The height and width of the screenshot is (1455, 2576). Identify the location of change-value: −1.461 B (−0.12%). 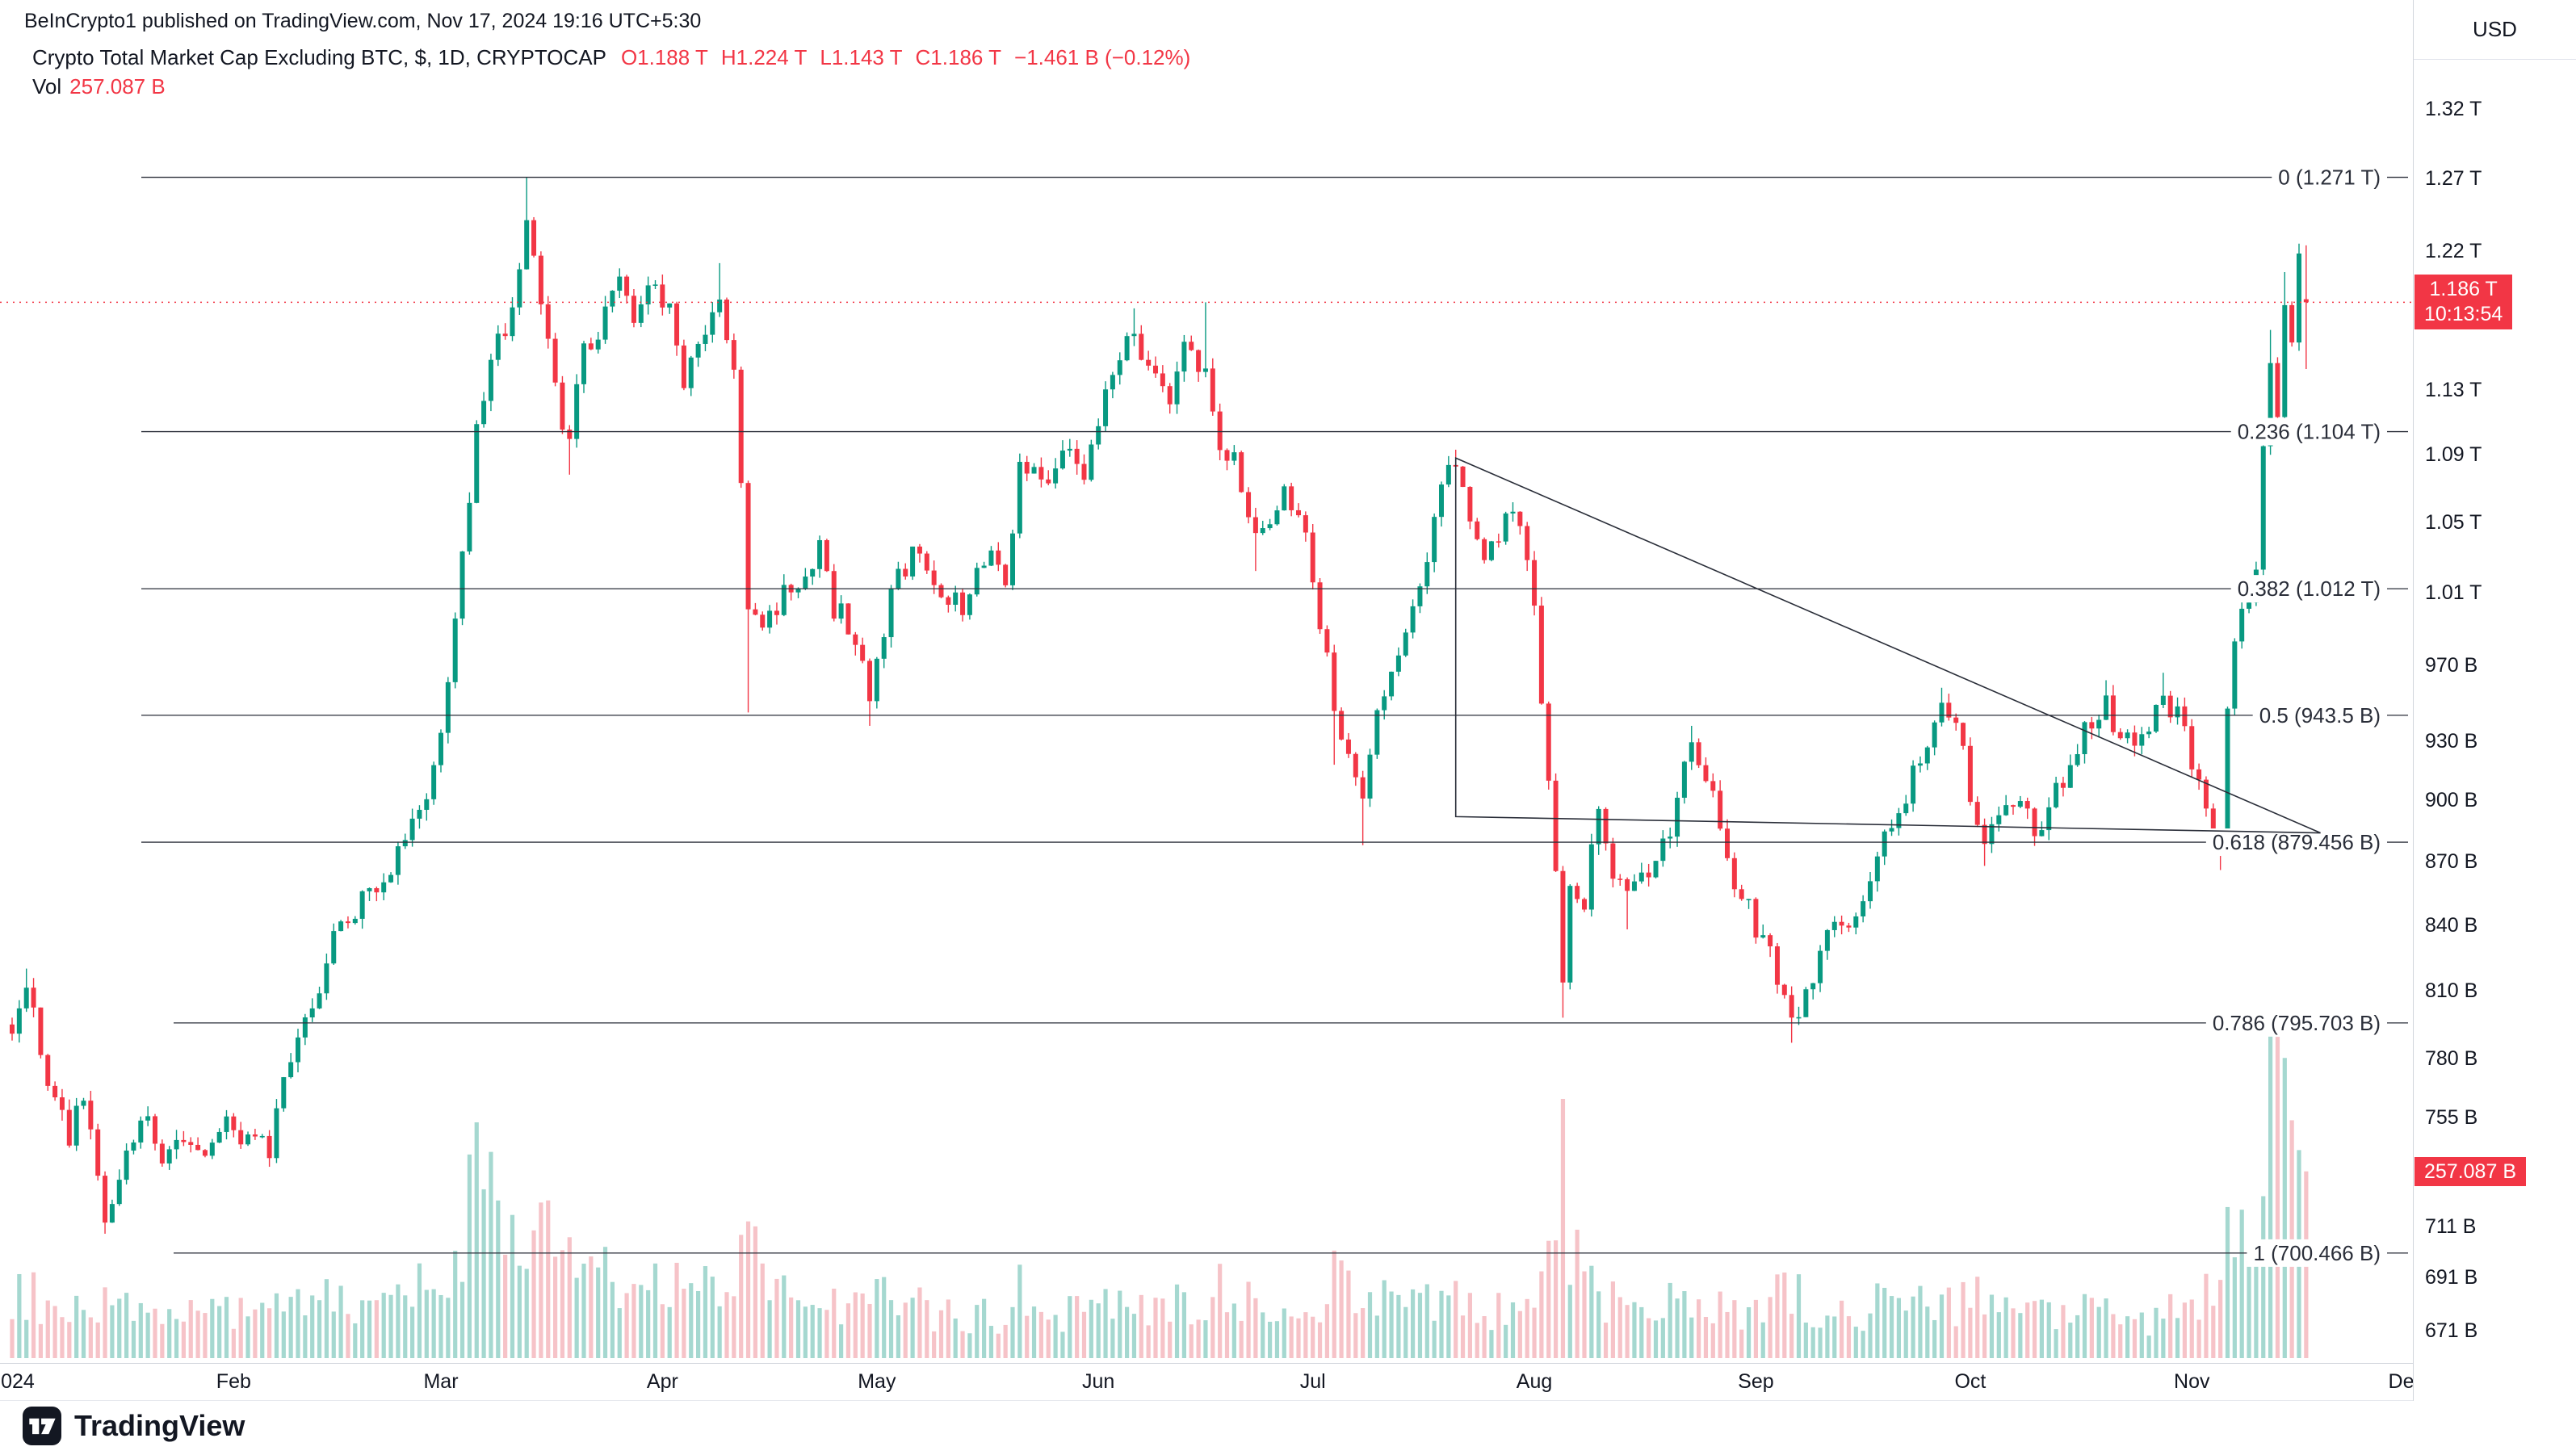
(1102, 57).